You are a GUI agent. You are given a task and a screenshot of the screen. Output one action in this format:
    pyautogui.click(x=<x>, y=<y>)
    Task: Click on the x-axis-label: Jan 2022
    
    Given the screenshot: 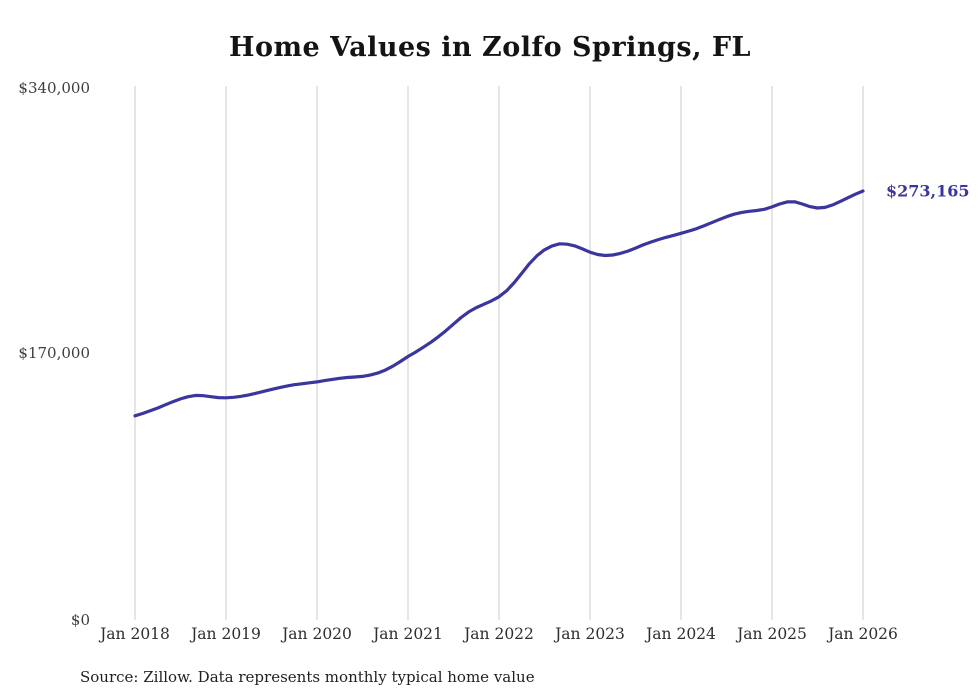 What is the action you would take?
    pyautogui.click(x=499, y=634)
    